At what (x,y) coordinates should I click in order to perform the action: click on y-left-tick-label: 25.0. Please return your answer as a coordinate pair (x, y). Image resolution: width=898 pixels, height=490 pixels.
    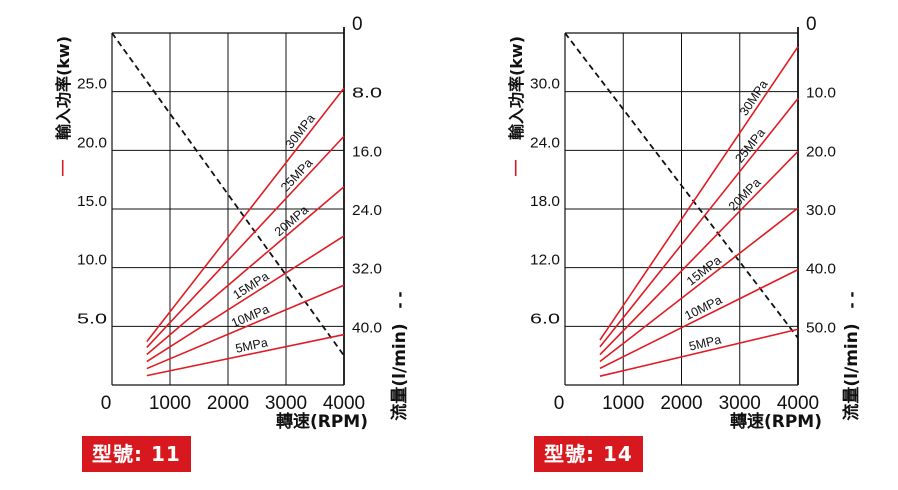
    Looking at the image, I should click on (92, 84).